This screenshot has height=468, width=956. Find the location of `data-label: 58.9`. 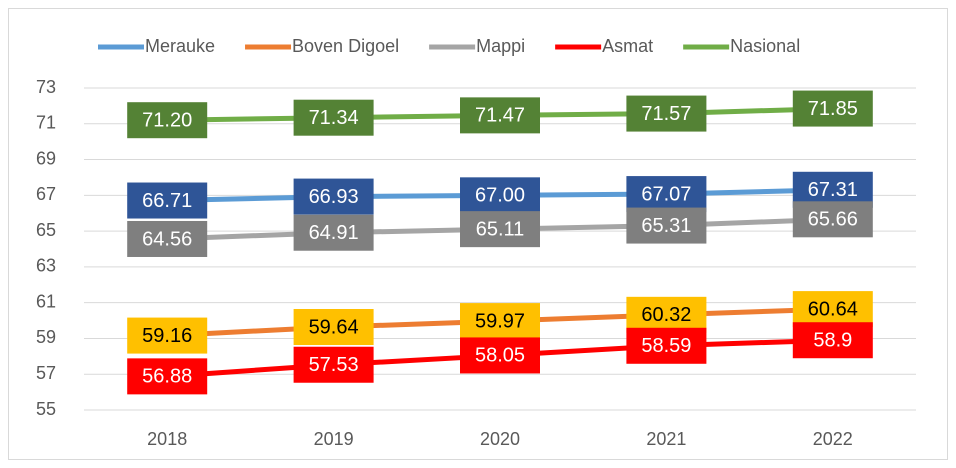

data-label: 58.9 is located at coordinates (832, 341).